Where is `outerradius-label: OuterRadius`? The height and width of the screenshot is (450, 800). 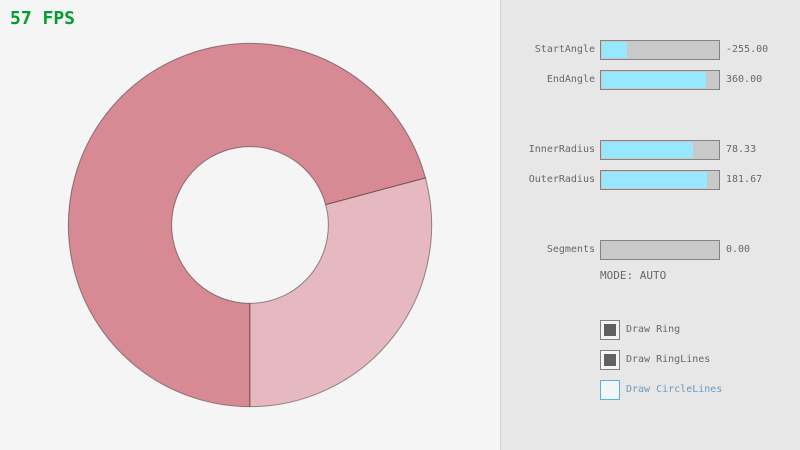 outerradius-label: OuterRadius is located at coordinates (561, 179).